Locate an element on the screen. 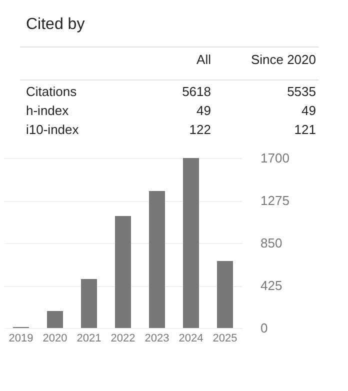  text: i10-index is located at coordinates (53, 129).